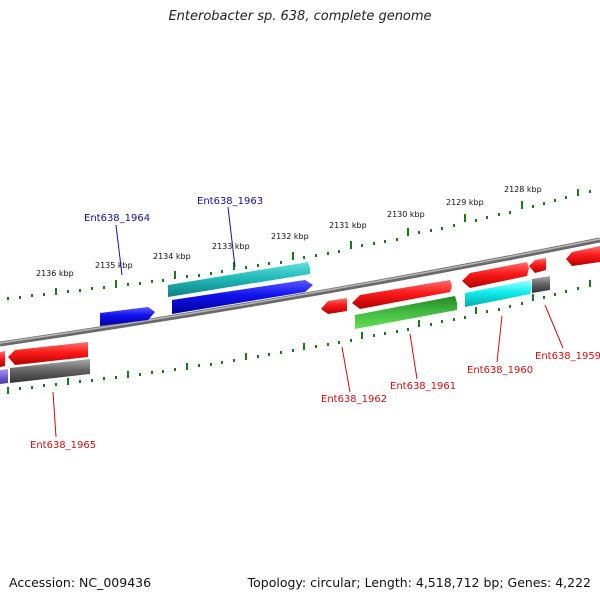  I want to click on tick-label: 2129 kbp, so click(465, 202).